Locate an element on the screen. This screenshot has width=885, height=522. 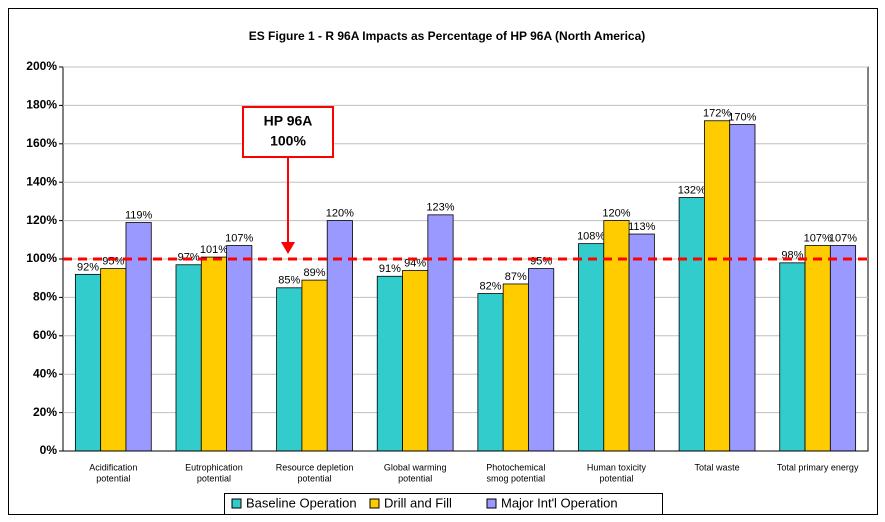
x-tick-label: Photochemical is located at coordinates (515, 467).